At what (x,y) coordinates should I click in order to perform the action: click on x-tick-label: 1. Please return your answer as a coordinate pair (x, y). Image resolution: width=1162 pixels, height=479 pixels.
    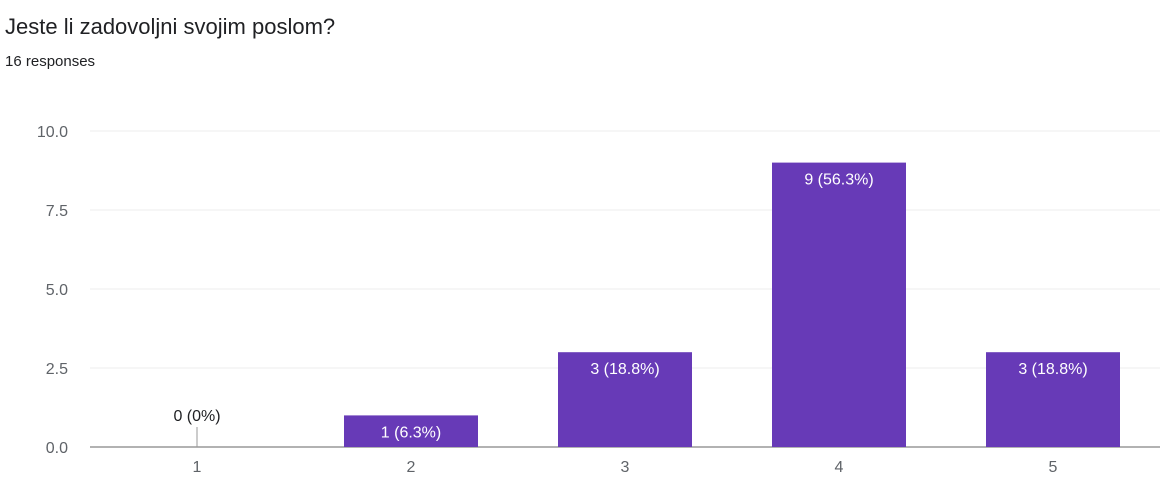
    Looking at the image, I should click on (197, 467).